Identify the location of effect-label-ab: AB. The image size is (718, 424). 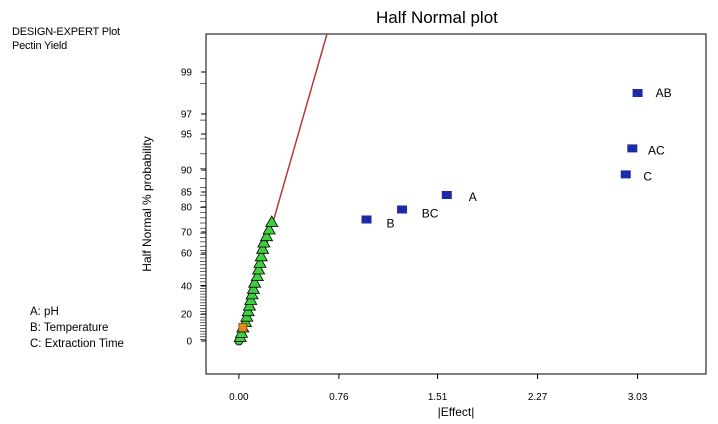
(664, 93).